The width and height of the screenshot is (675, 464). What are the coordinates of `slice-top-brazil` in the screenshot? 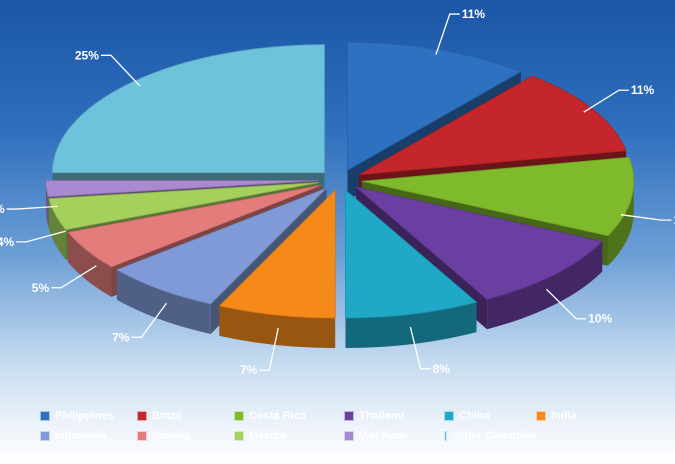 It's located at (492, 125).